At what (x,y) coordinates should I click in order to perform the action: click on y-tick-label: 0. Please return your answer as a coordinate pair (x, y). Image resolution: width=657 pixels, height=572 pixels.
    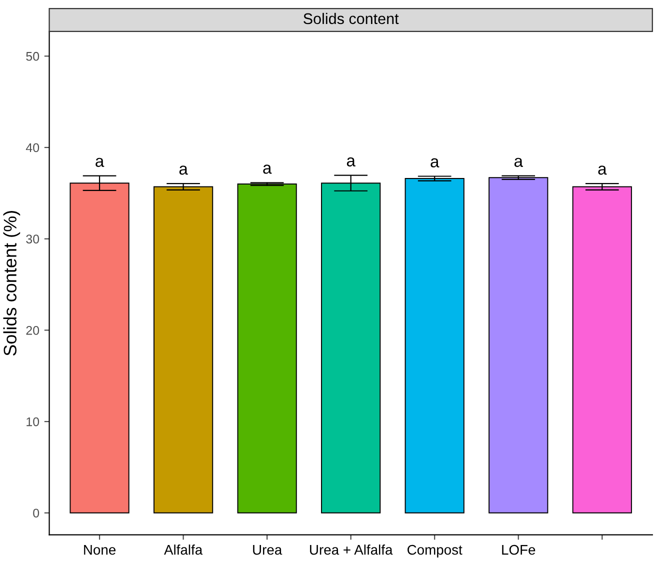
    Looking at the image, I should click on (36, 513).